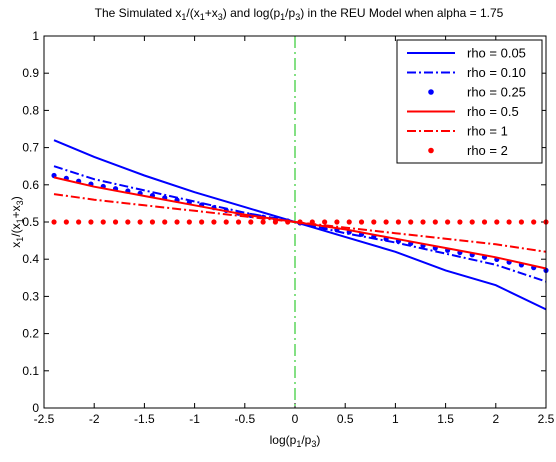  What do you see at coordinates (244, 419) in the screenshot?
I see `x-tick-label: -0.5` at bounding box center [244, 419].